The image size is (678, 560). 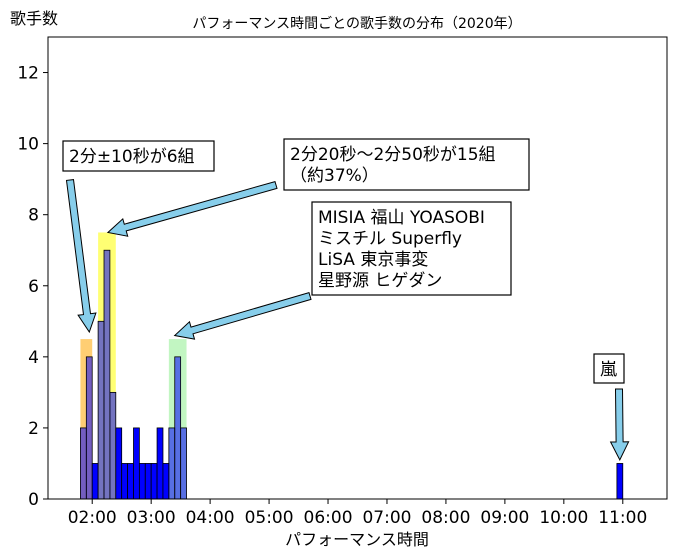 What do you see at coordinates (445, 518) in the screenshot?
I see `x-tick-label: 08:00` at bounding box center [445, 518].